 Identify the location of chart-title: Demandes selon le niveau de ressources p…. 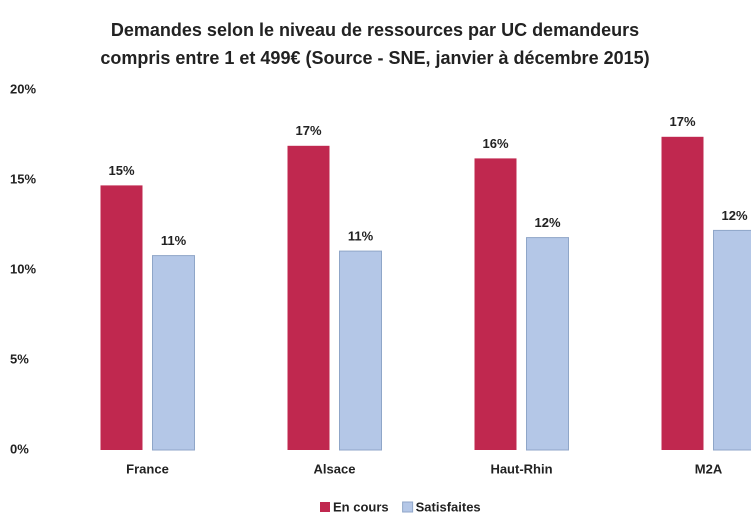
(375, 44).